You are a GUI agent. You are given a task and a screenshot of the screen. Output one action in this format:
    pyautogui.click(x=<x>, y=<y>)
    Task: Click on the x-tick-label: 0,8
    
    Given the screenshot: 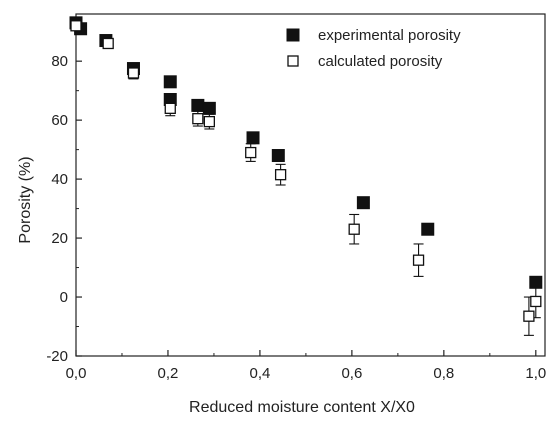 What is the action you would take?
    pyautogui.click(x=443, y=373)
    